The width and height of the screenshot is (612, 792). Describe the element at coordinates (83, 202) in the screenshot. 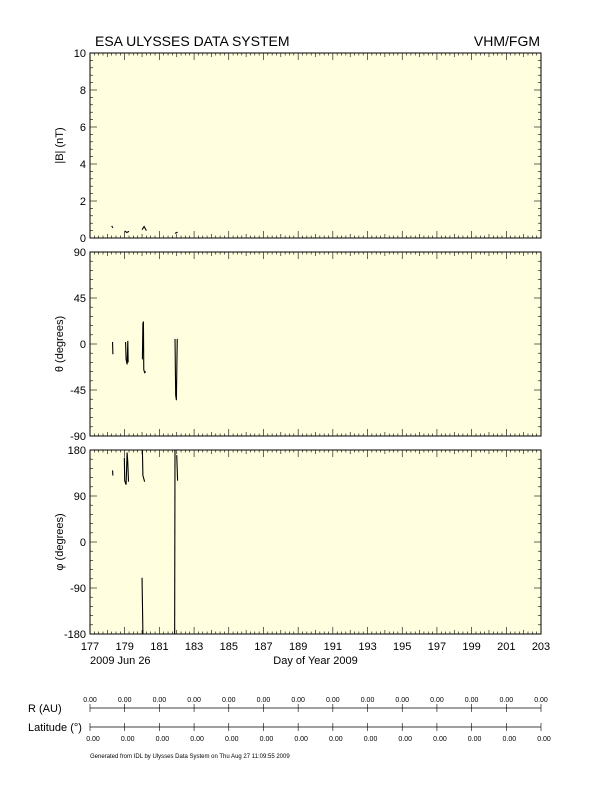

I see `y-tick-label: 2` at that location.